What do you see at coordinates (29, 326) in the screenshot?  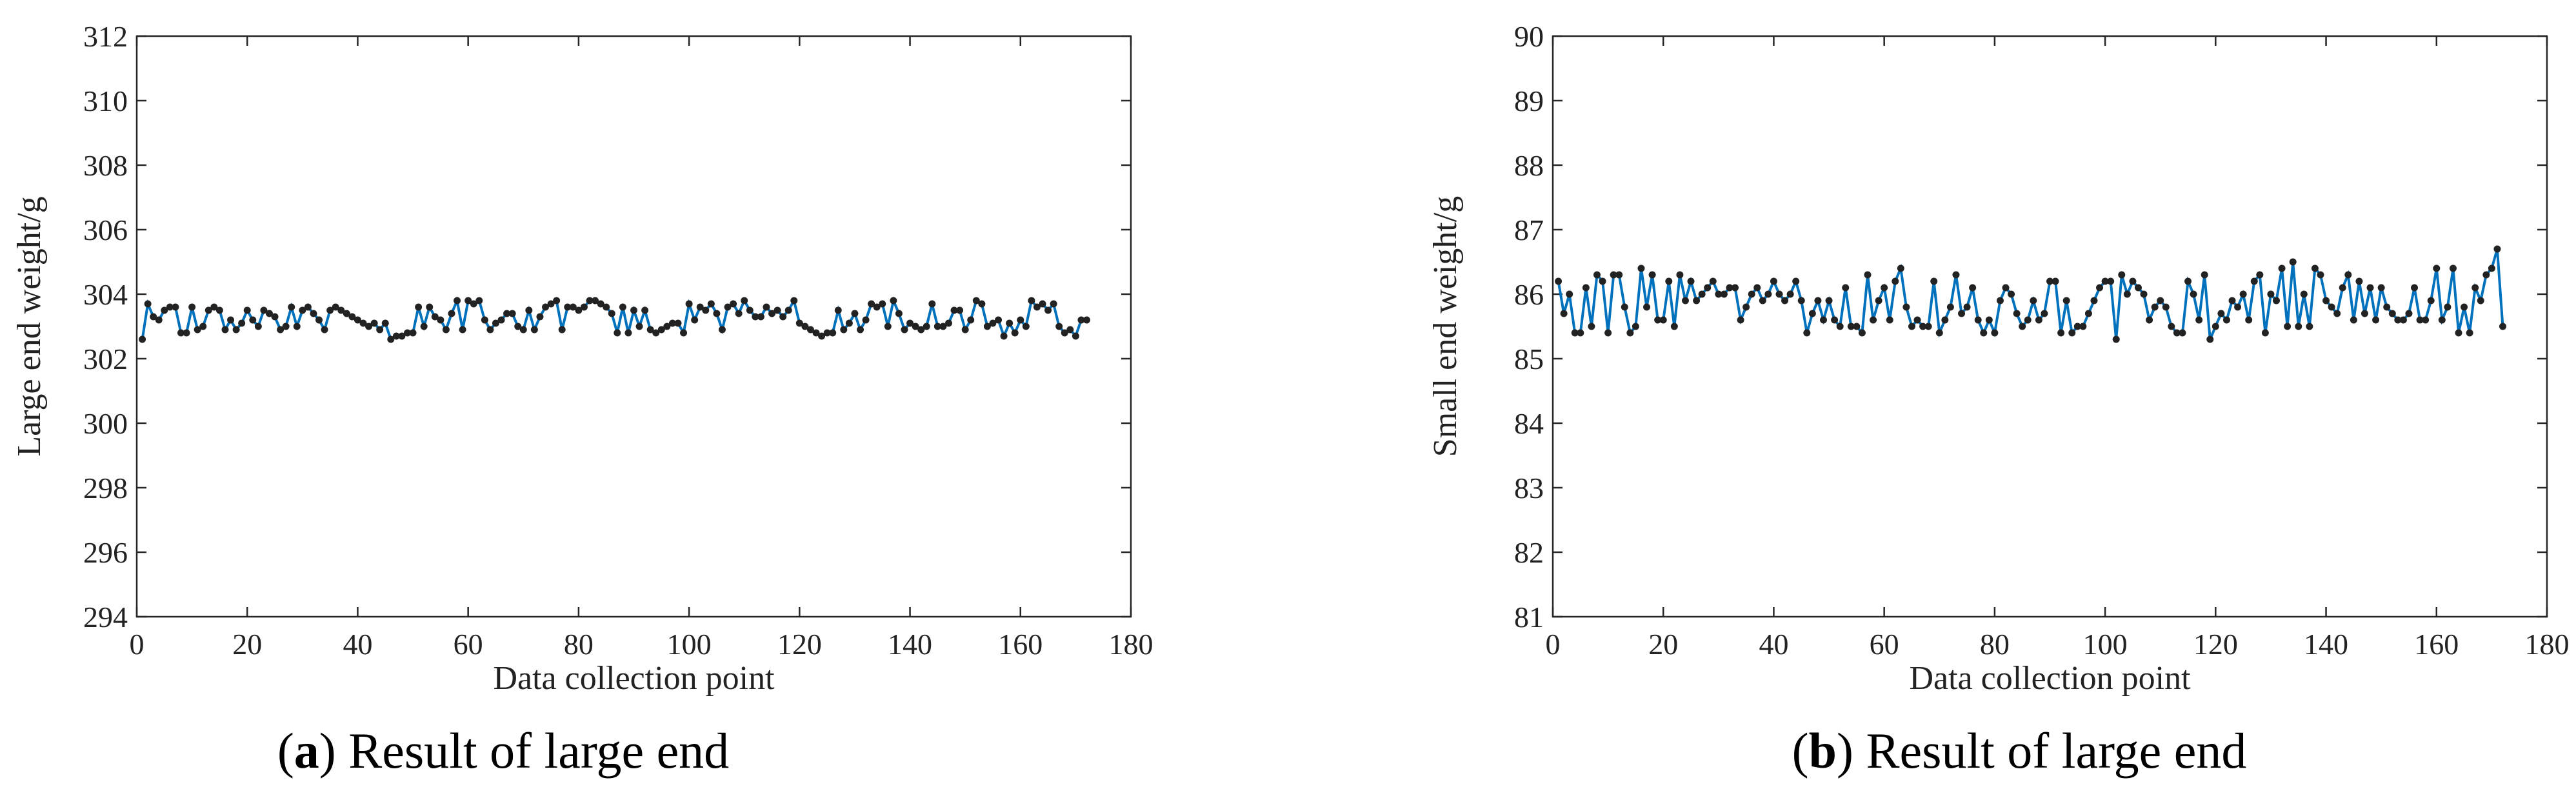 I see `y-axis-label: Large end weight/g` at bounding box center [29, 326].